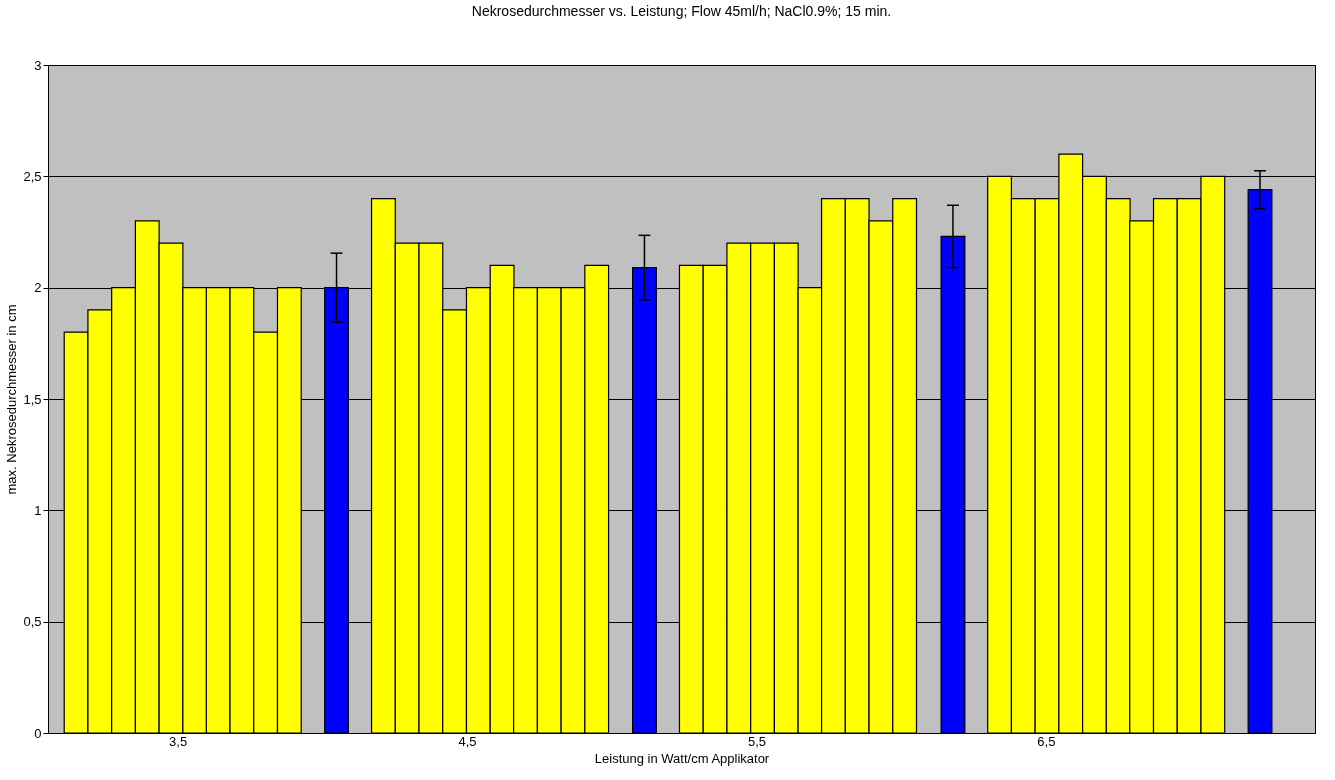 The height and width of the screenshot is (780, 1335). I want to click on x-tick-label: 4,5, so click(467, 741).